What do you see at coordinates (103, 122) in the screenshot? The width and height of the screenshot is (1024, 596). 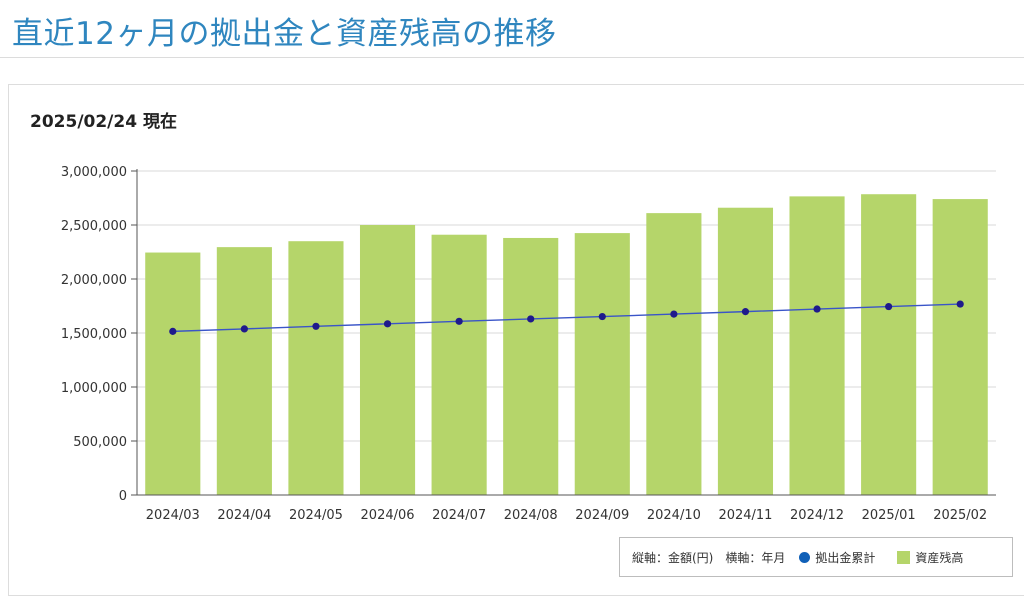 I see `as-of-date: 2025/02/24 現在` at bounding box center [103, 122].